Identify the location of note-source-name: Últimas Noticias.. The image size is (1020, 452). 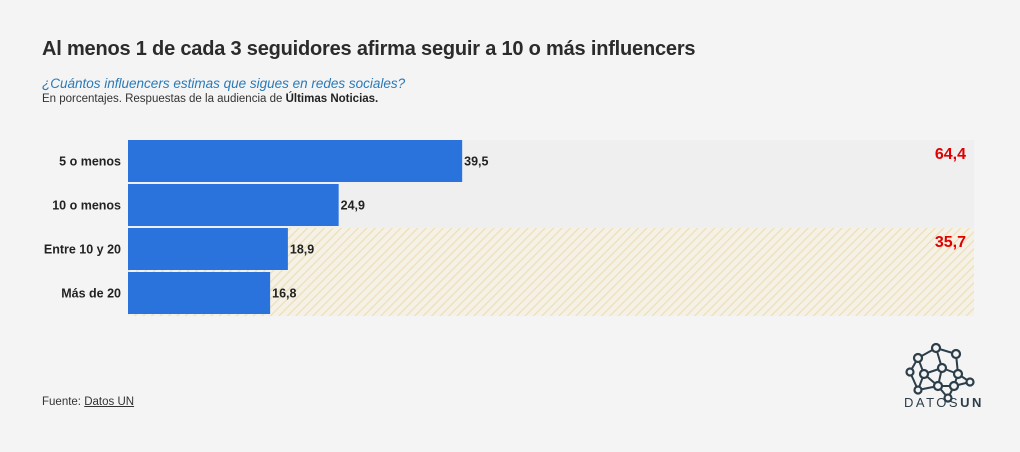
(332, 99).